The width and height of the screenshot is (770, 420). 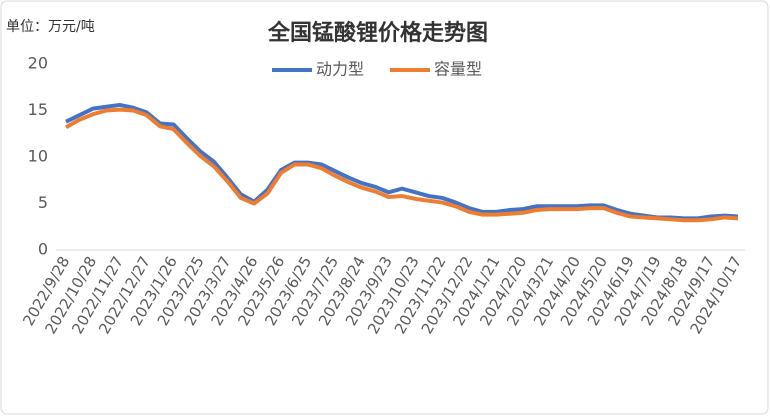 I want to click on y-tick-label: 15, so click(x=38, y=109).